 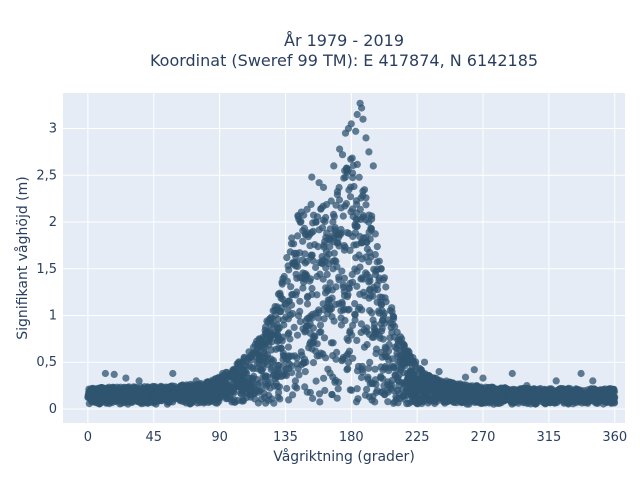 What do you see at coordinates (285, 437) in the screenshot?
I see `x-tick-label: 135` at bounding box center [285, 437].